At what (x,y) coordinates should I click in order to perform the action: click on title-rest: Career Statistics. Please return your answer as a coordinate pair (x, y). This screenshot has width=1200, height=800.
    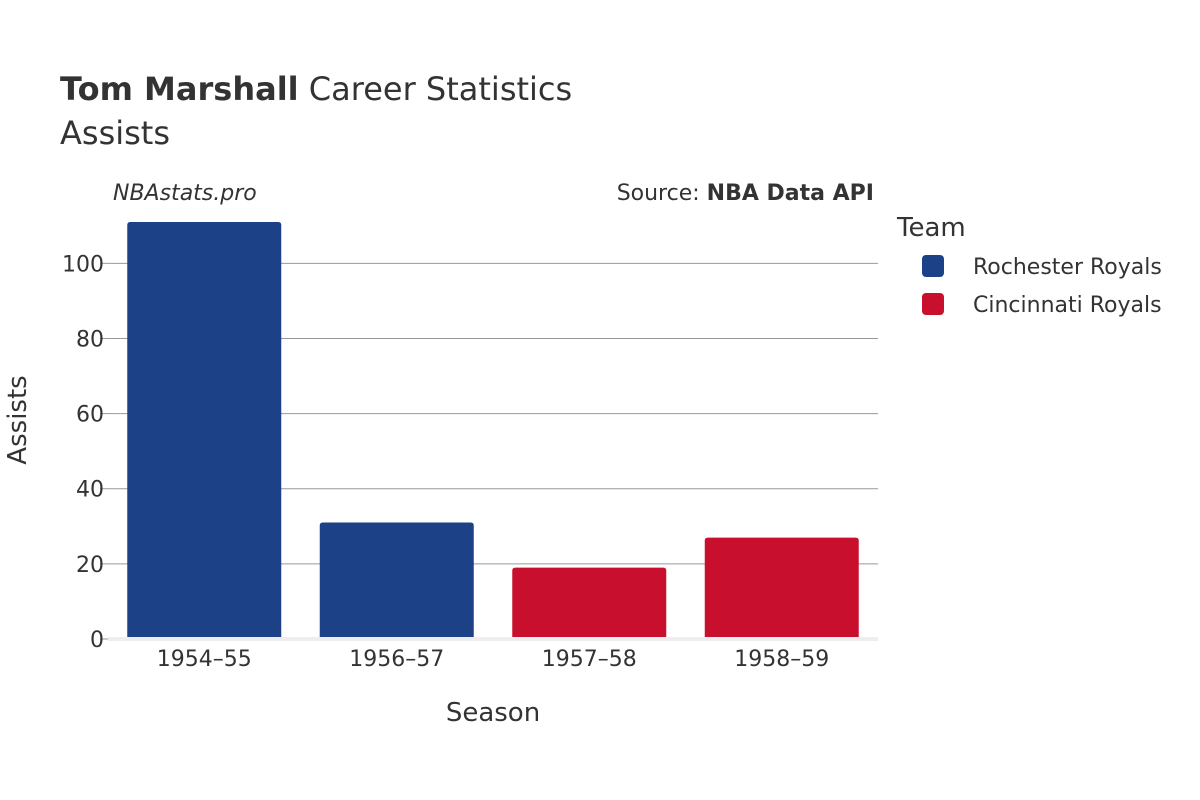
    Looking at the image, I should click on (436, 89).